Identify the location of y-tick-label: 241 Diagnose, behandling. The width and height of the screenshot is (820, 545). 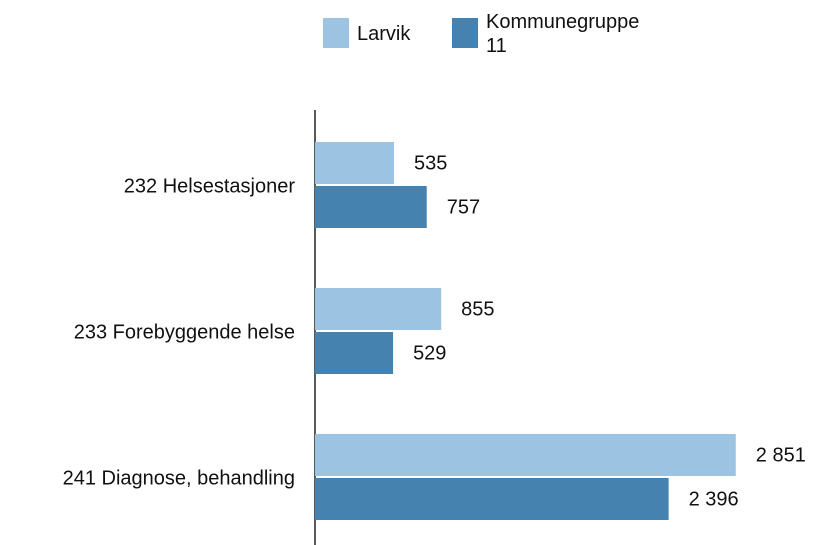
(179, 478).